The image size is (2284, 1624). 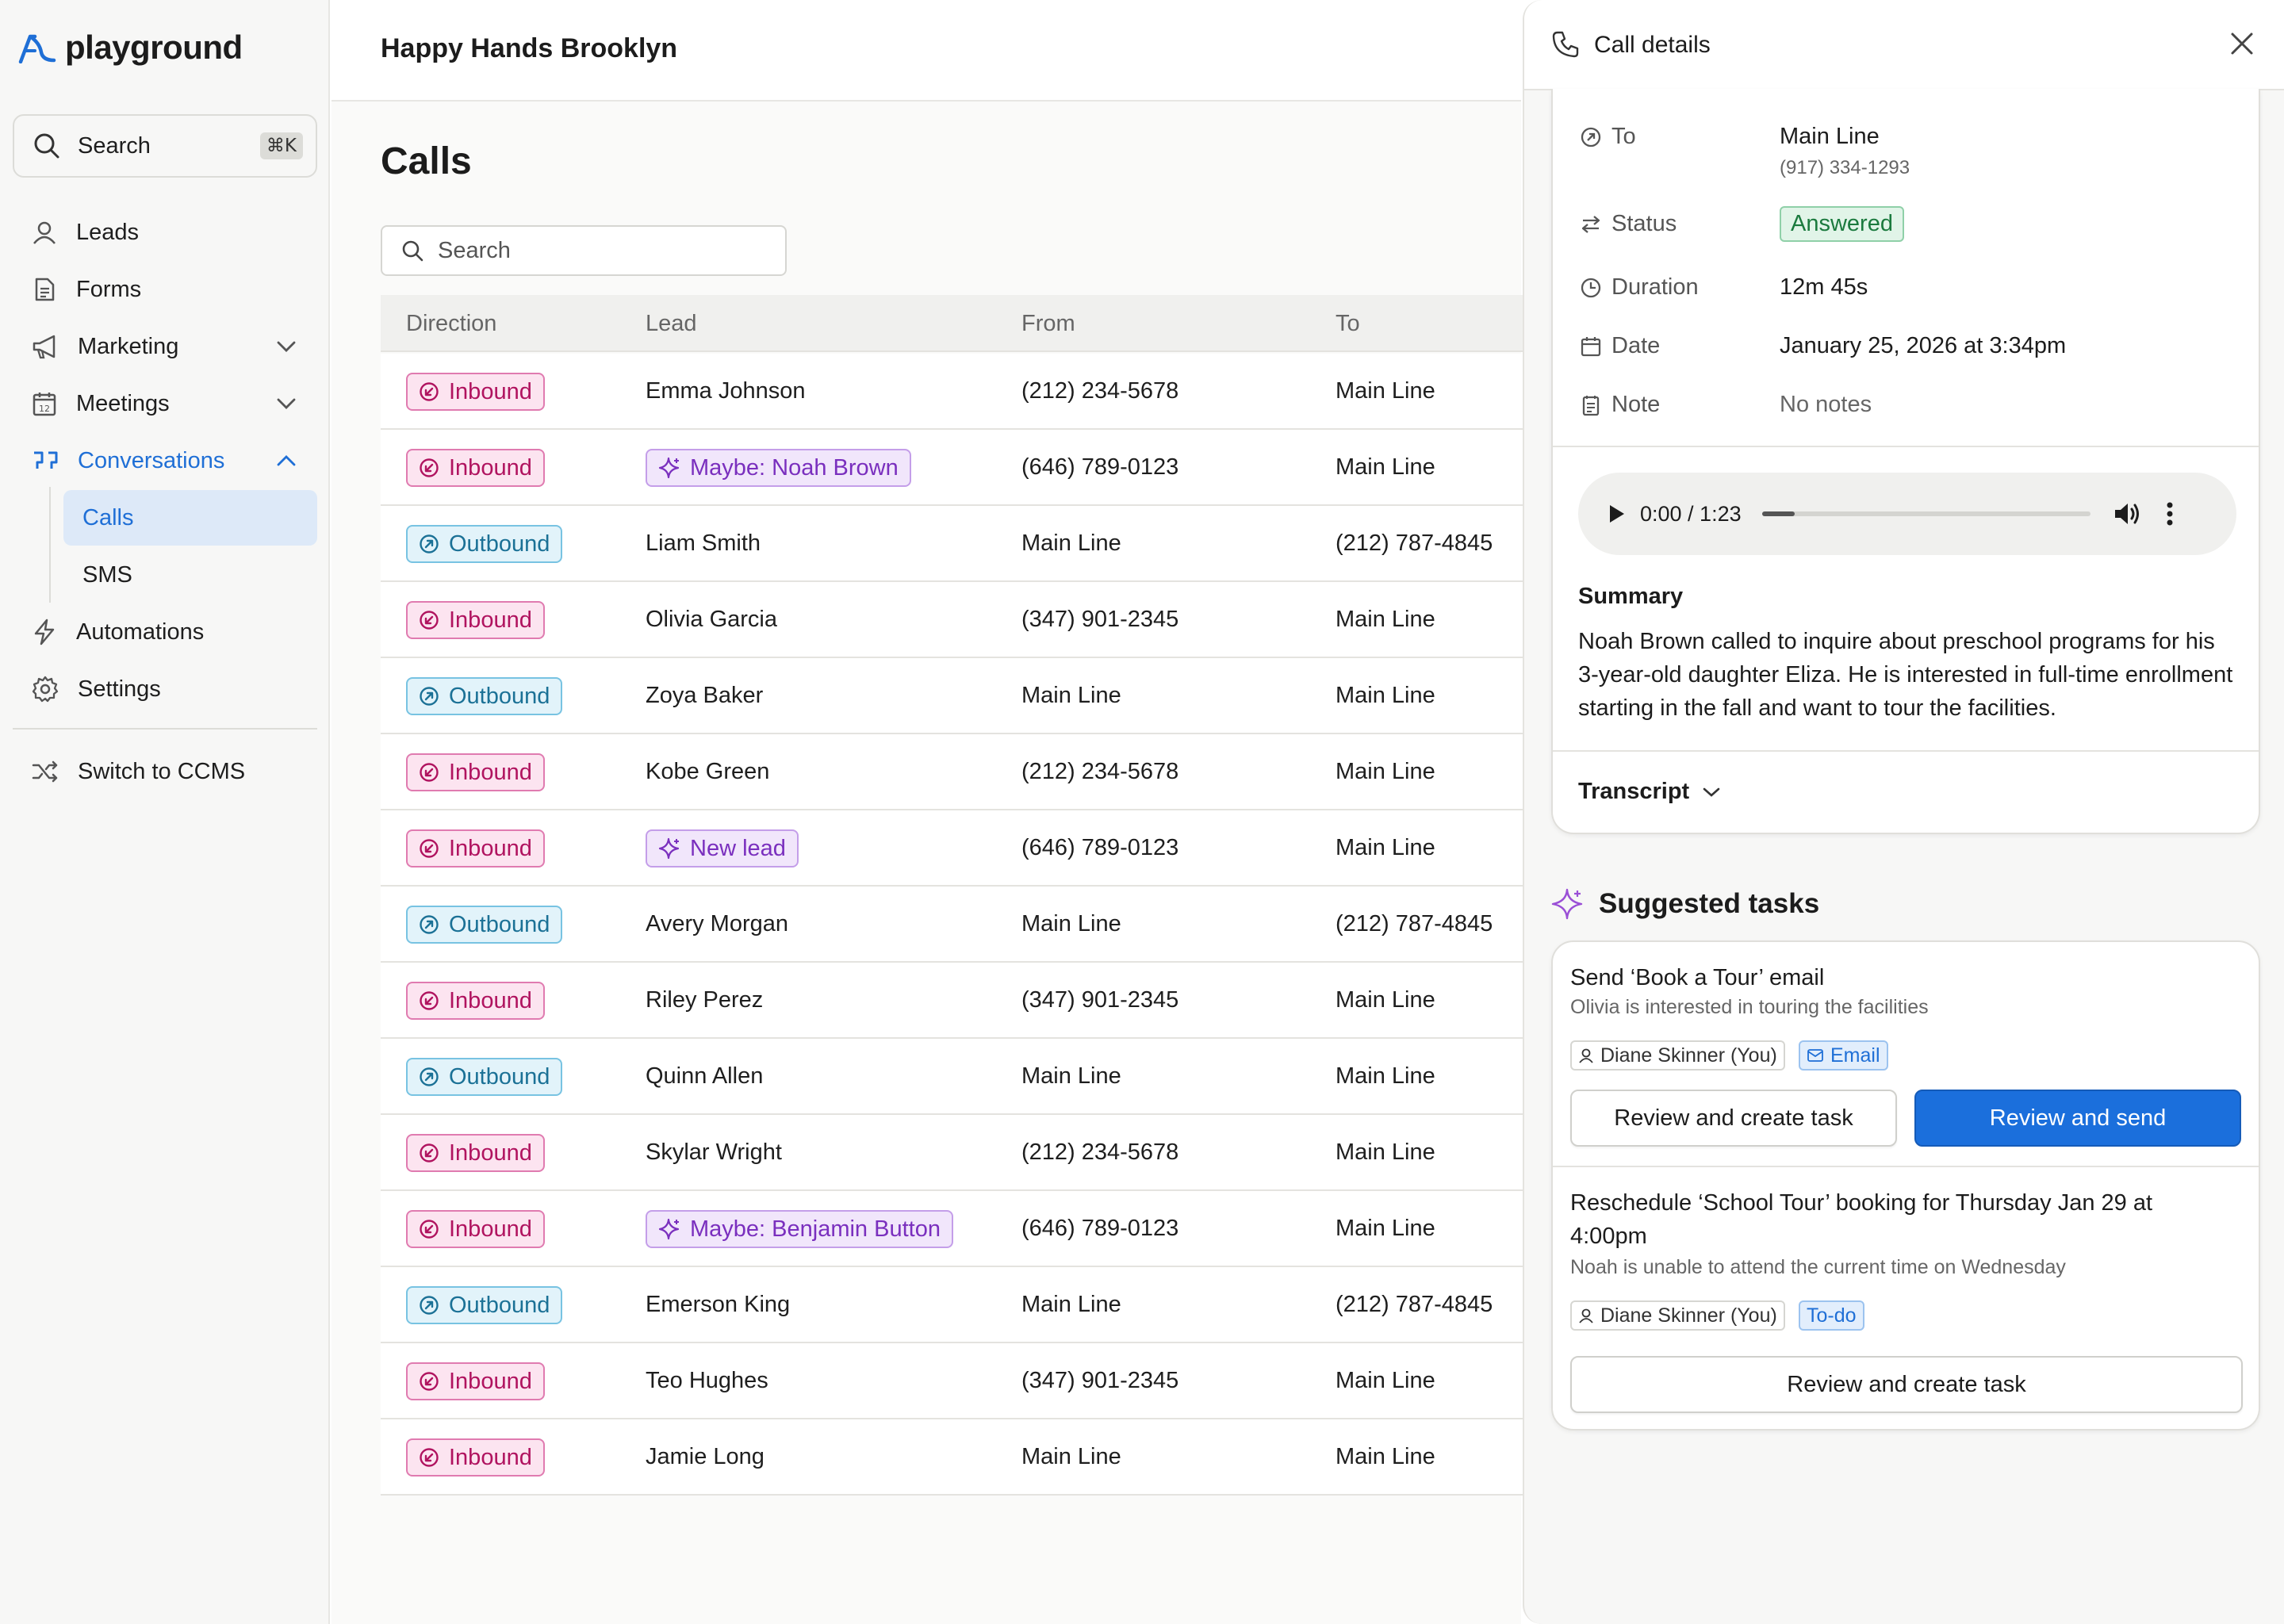 What do you see at coordinates (1414, 1304) in the screenshot?
I see `to-number: (212) 787-4845` at bounding box center [1414, 1304].